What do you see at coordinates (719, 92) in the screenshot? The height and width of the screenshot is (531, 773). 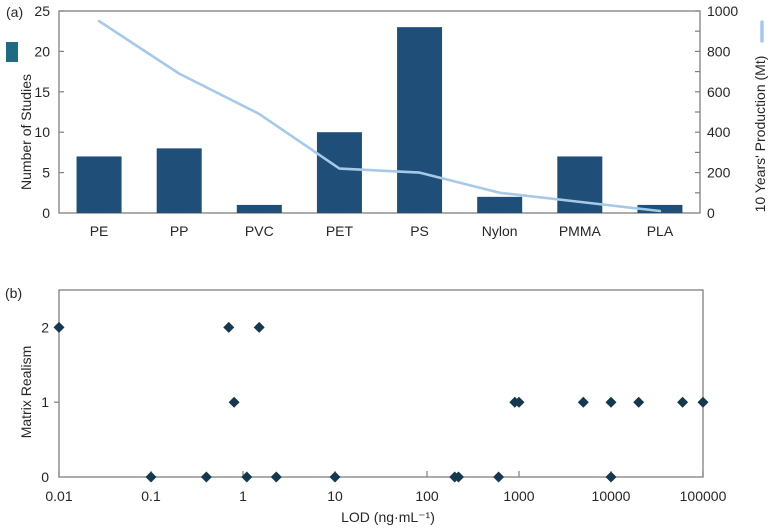 I see `right-axis-tick-label: 600` at bounding box center [719, 92].